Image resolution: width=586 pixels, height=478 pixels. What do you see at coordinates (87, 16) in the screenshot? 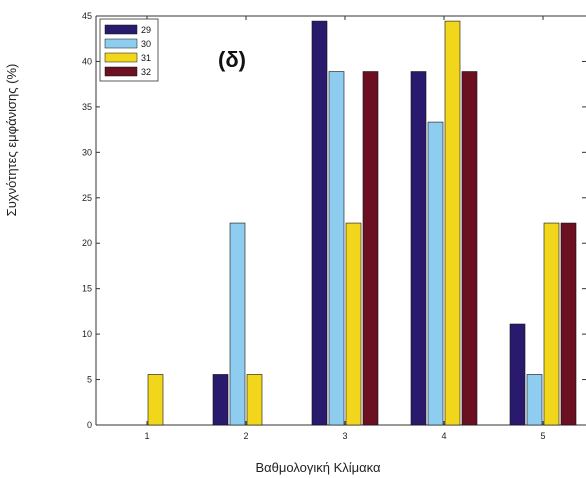
I see `y-tick-label: 45` at bounding box center [87, 16].